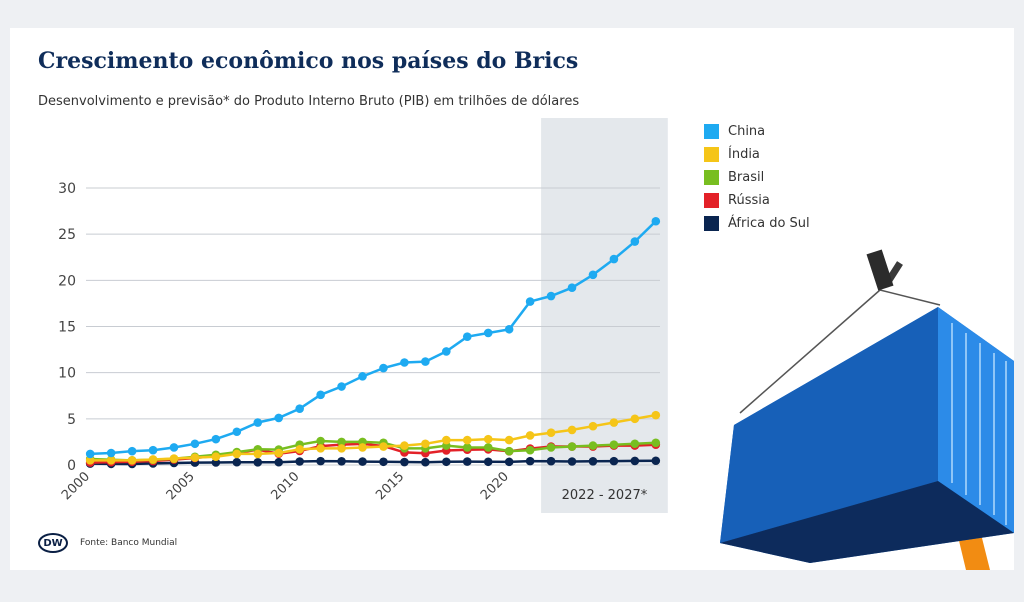  Describe the element at coordinates (76, 486) in the screenshot. I see `x-tick-label: 2000` at that location.